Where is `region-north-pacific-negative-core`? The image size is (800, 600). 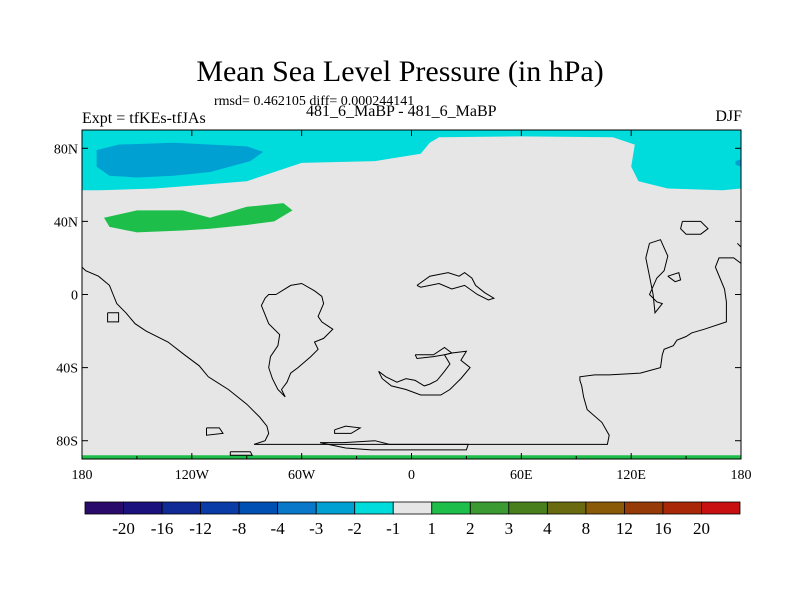
region-north-pacific-negative-core is located at coordinates (180, 160).